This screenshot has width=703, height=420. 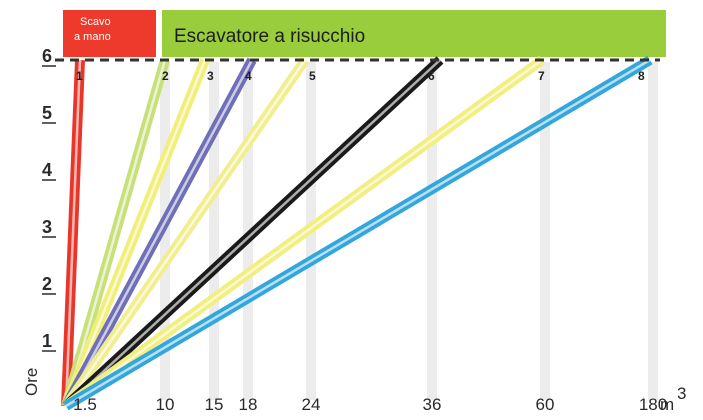 What do you see at coordinates (47, 56) in the screenshot?
I see `y-tick-6: 6` at bounding box center [47, 56].